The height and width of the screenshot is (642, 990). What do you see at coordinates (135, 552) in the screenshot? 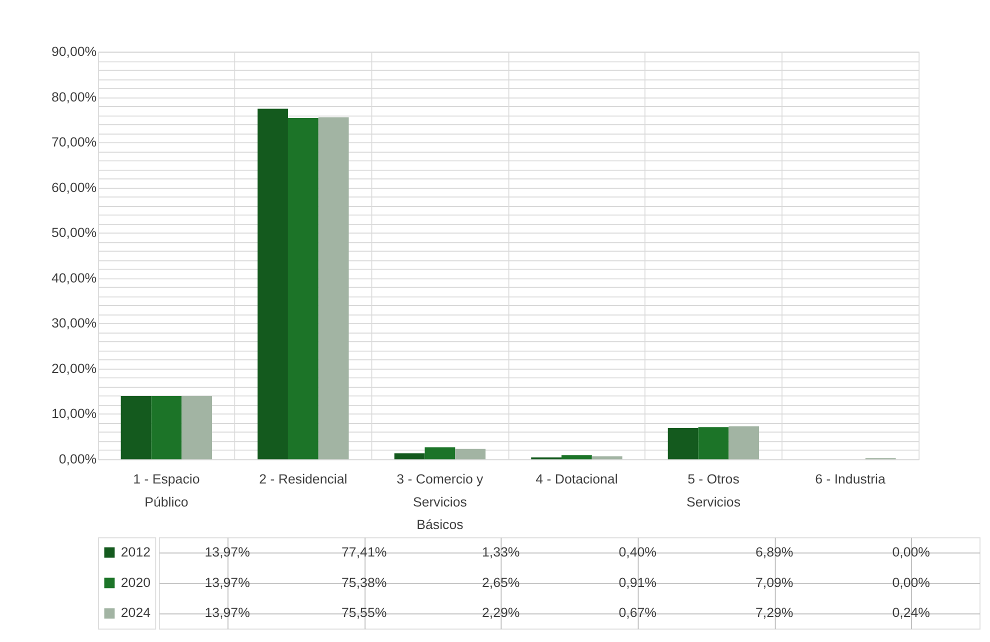
I see `legend-label: 2012` at bounding box center [135, 552].